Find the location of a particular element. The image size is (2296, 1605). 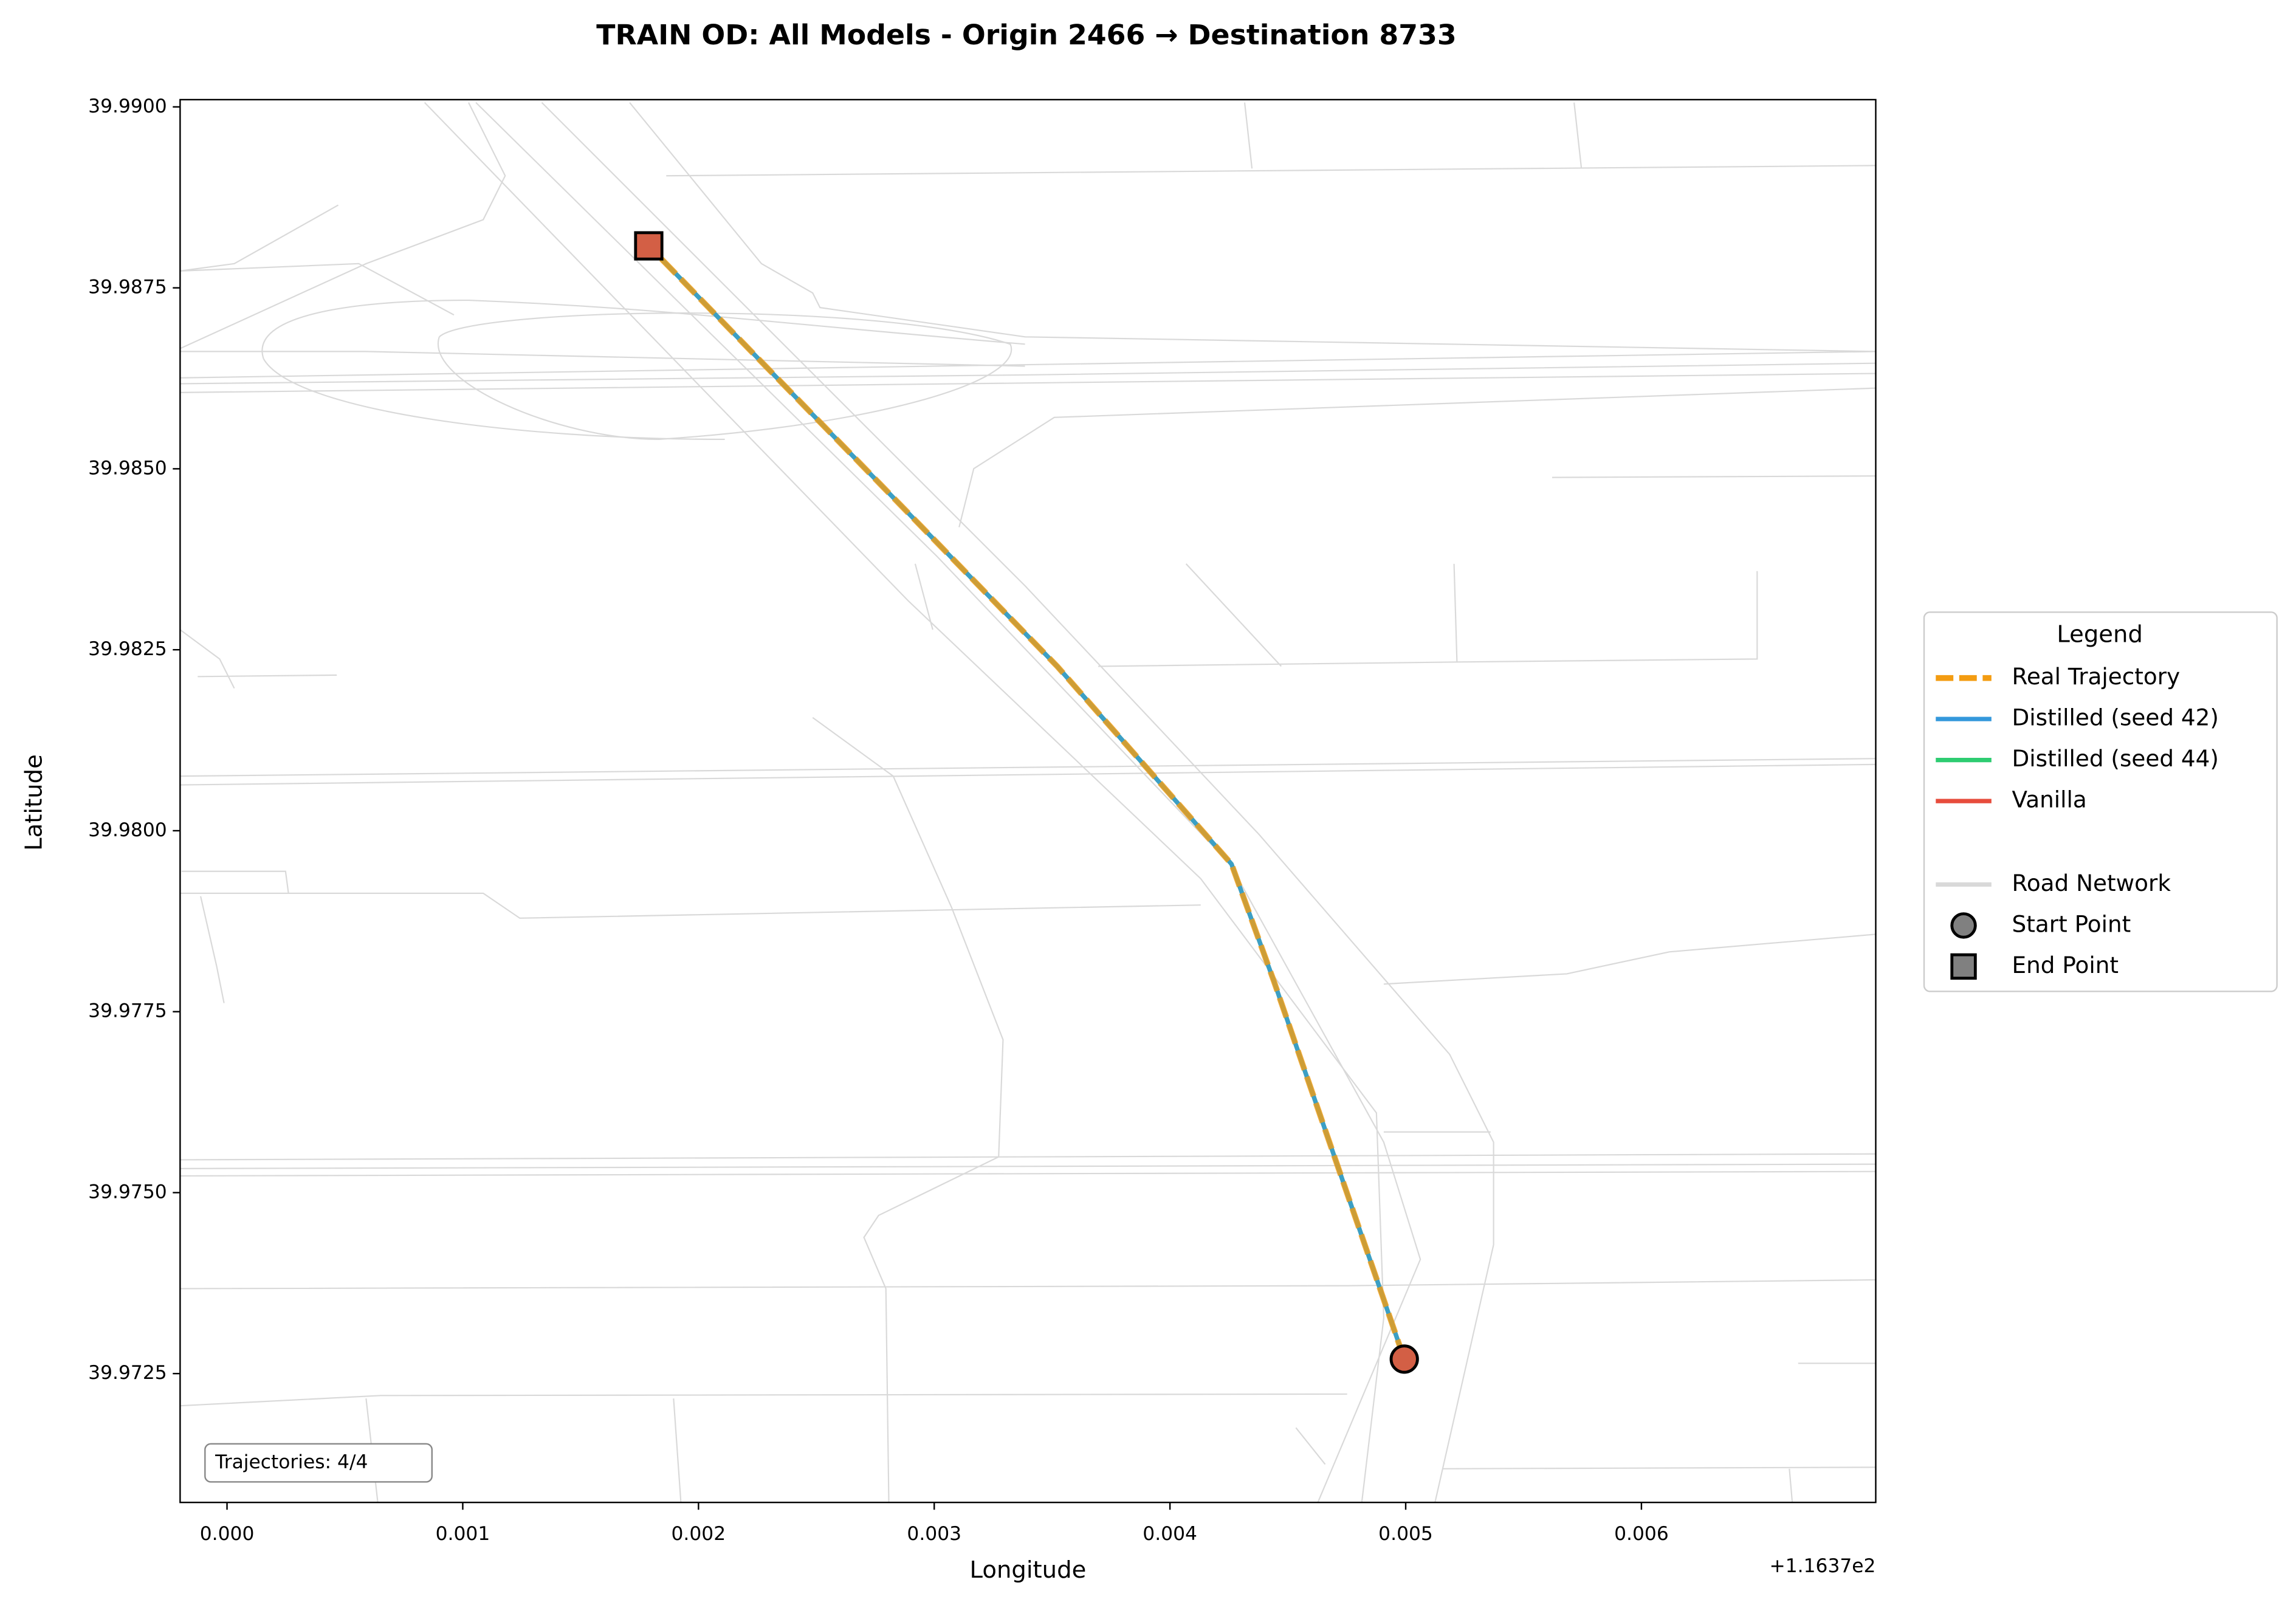

legend-label: Distilled (seed 44) is located at coordinates (2115, 758).